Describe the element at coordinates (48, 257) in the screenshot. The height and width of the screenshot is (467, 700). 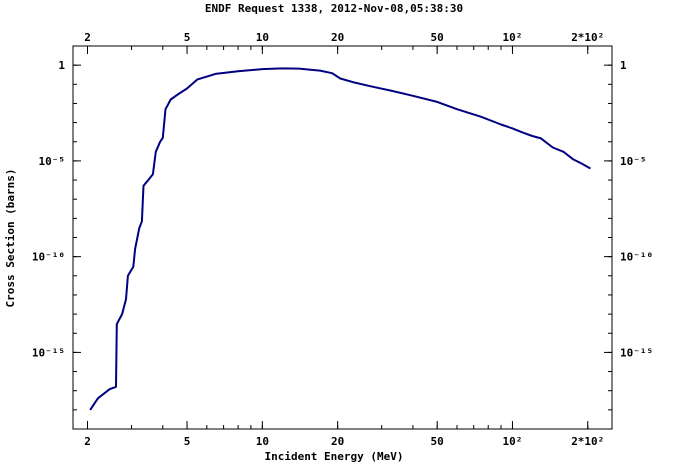
I see `y-tick-label: 10⁻¹⁰` at that location.